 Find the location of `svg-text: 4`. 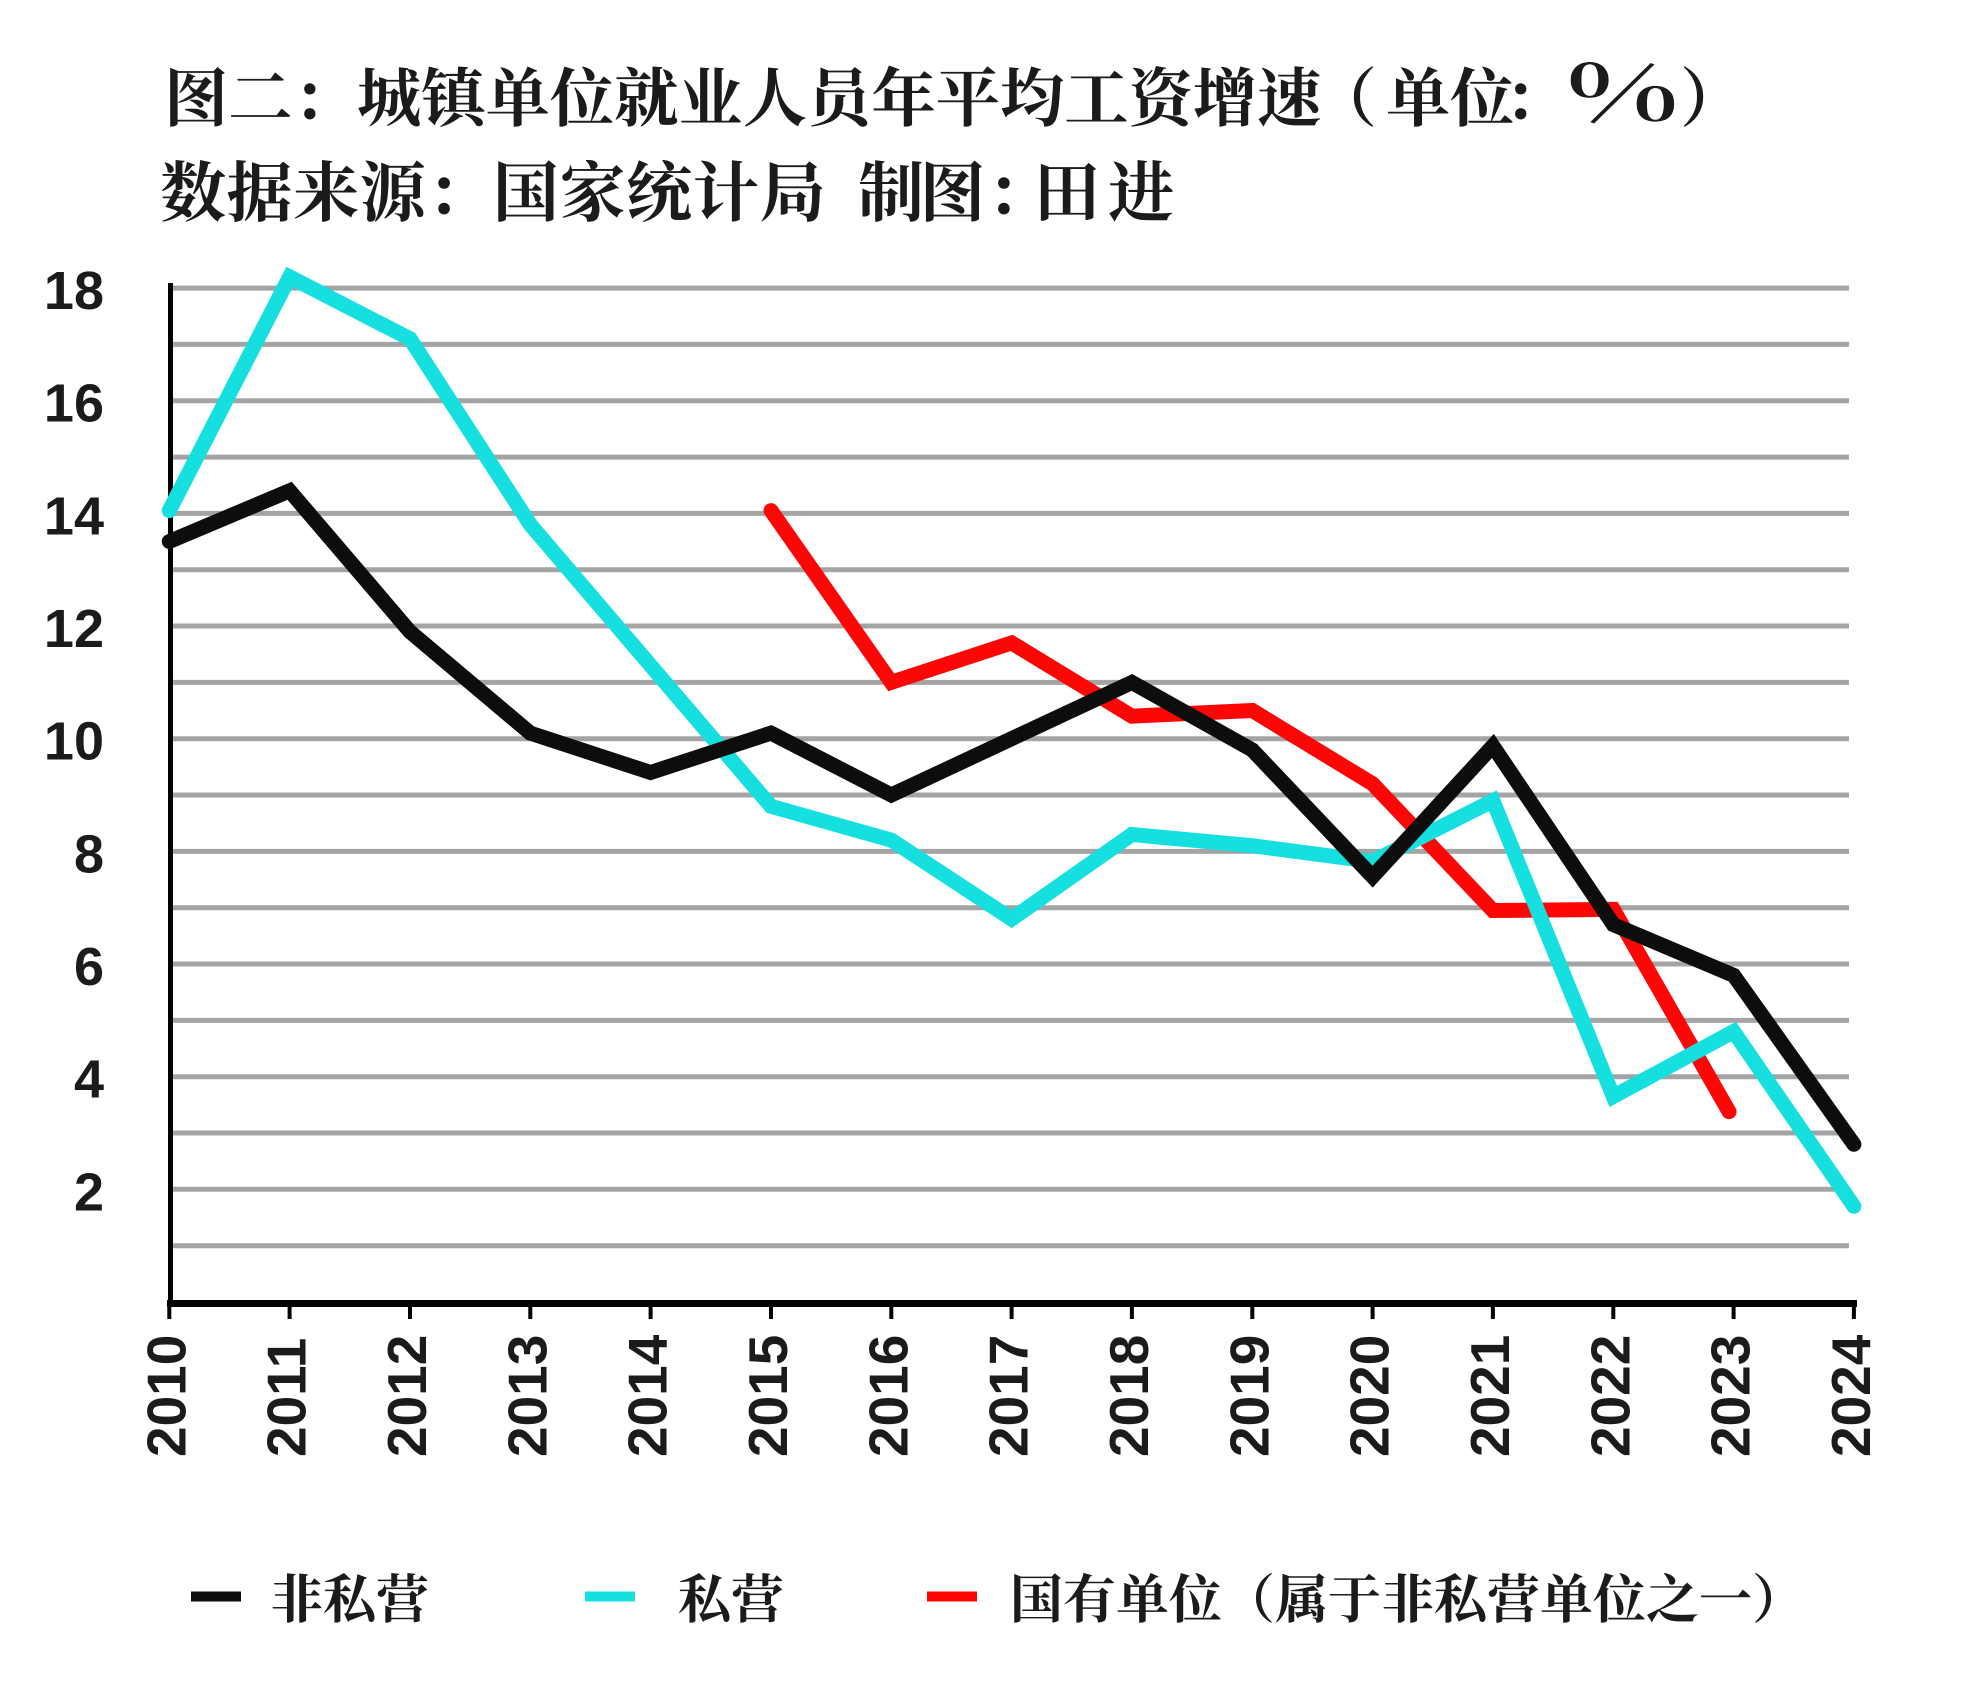

svg-text: 4 is located at coordinates (89, 1080).